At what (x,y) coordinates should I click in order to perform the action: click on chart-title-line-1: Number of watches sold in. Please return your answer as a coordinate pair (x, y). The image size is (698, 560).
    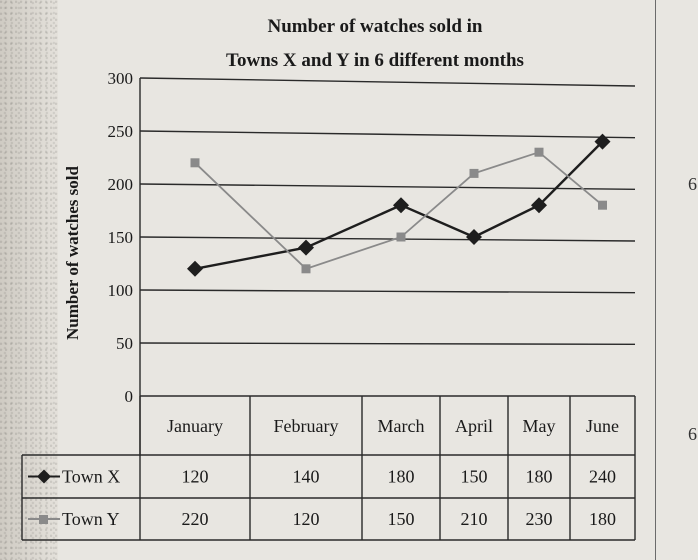
    Looking at the image, I should click on (375, 26).